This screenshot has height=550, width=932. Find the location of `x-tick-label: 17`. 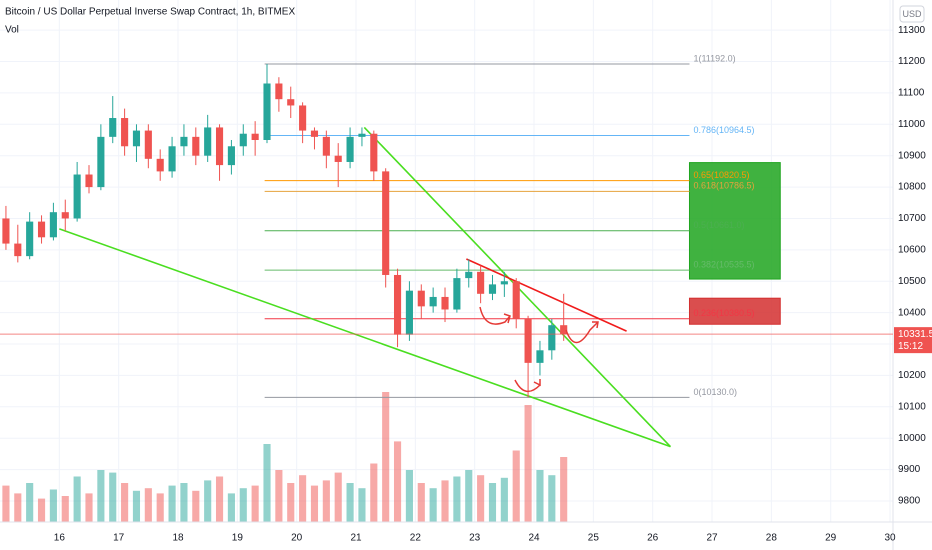

x-tick-label: 17 is located at coordinates (119, 538).